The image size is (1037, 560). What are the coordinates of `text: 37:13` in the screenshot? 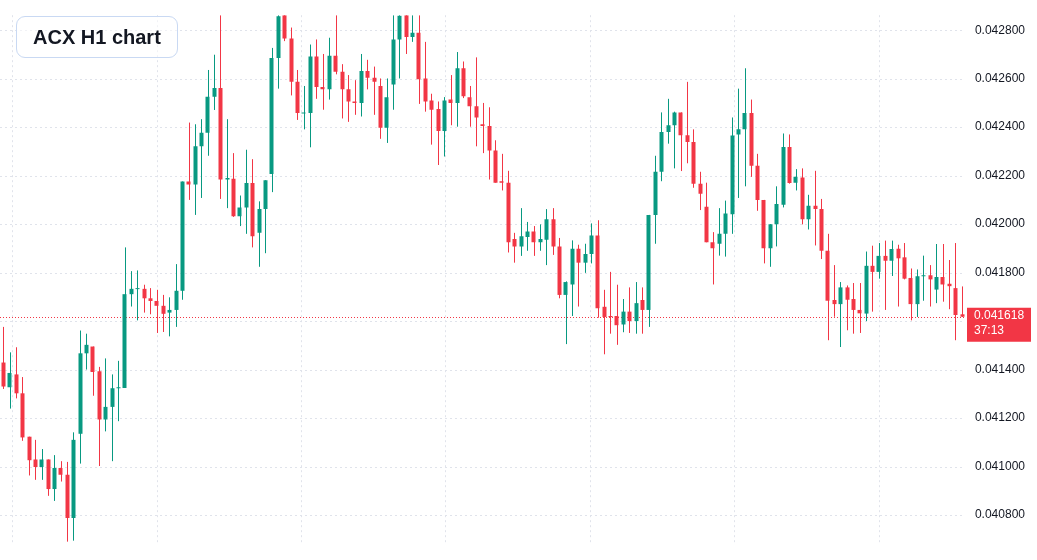 It's located at (989, 330).